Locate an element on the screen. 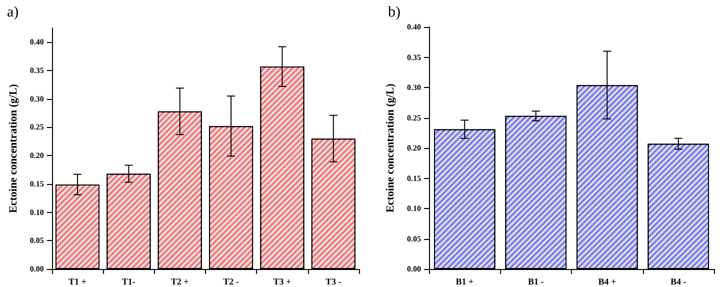  x-tick-label: T3 + is located at coordinates (282, 281).